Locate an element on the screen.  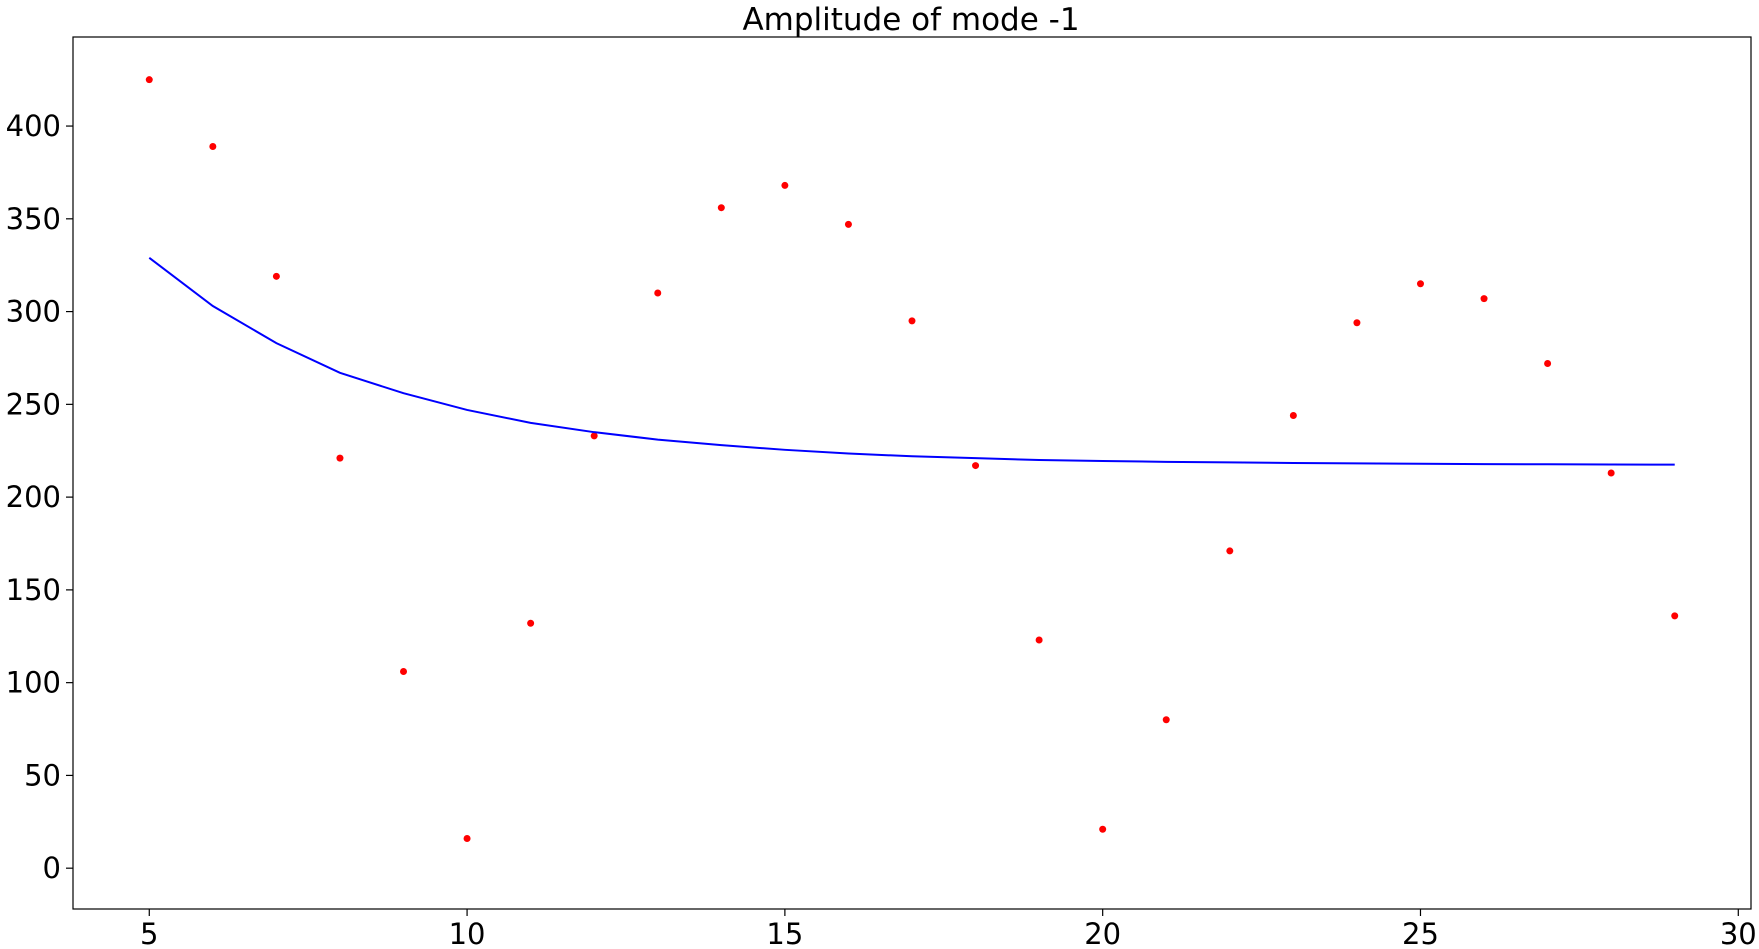
x-axis: 5 10 15 20 25 30 is located at coordinates (948, 929).